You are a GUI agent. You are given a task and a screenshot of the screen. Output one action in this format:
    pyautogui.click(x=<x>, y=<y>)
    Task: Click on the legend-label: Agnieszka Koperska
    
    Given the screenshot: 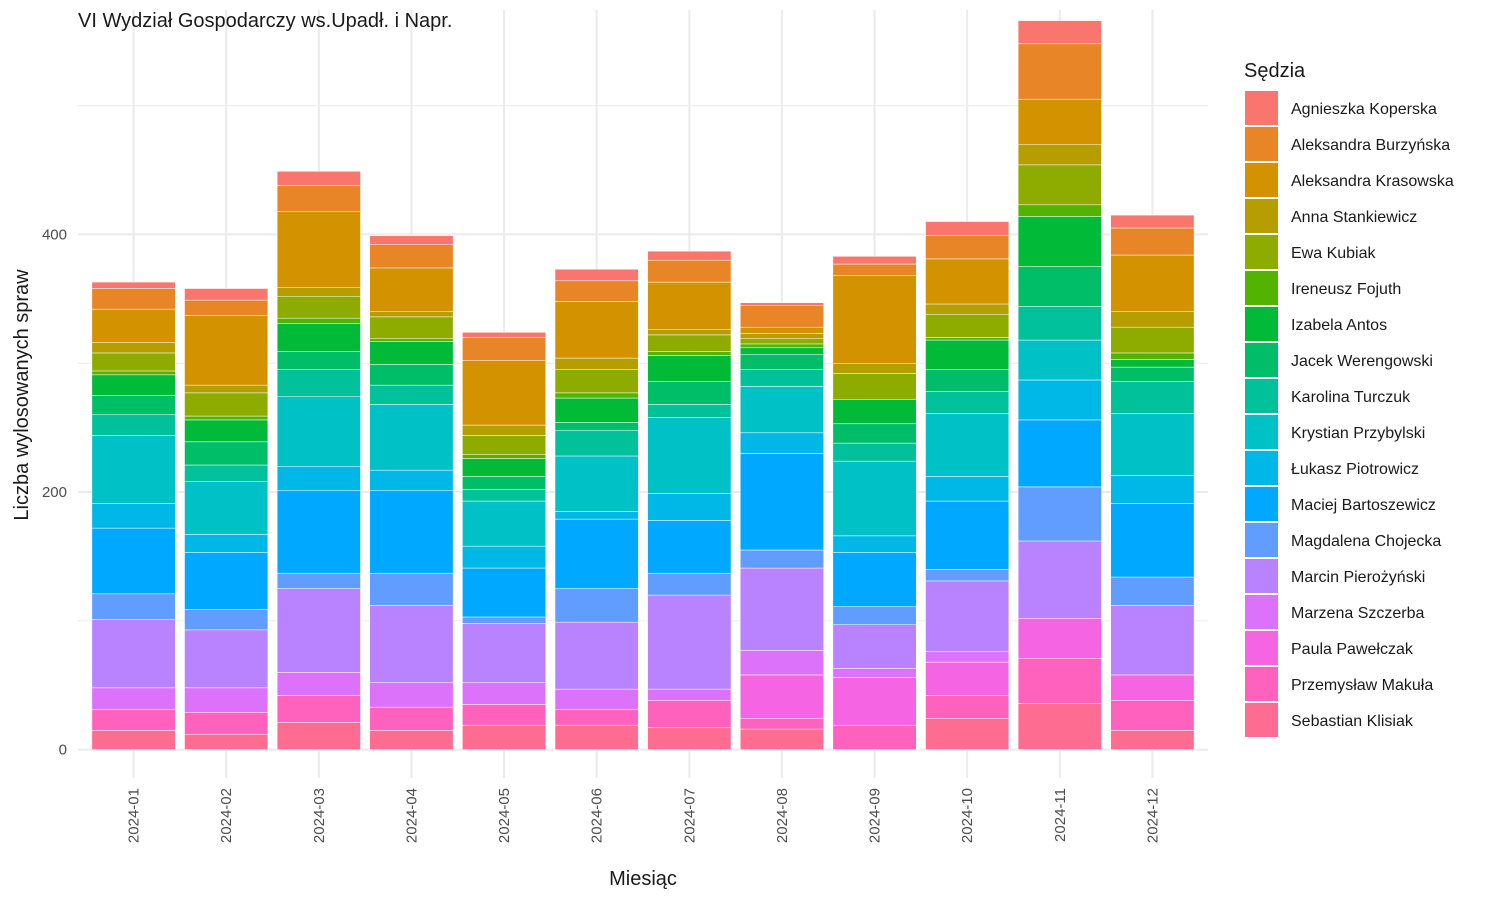 What is the action you would take?
    pyautogui.click(x=1364, y=109)
    